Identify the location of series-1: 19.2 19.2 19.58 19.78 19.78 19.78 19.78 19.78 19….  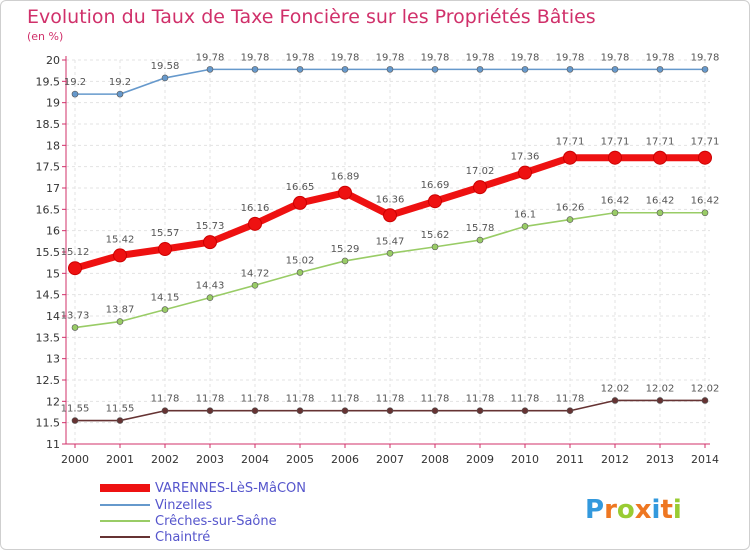
(391, 75).